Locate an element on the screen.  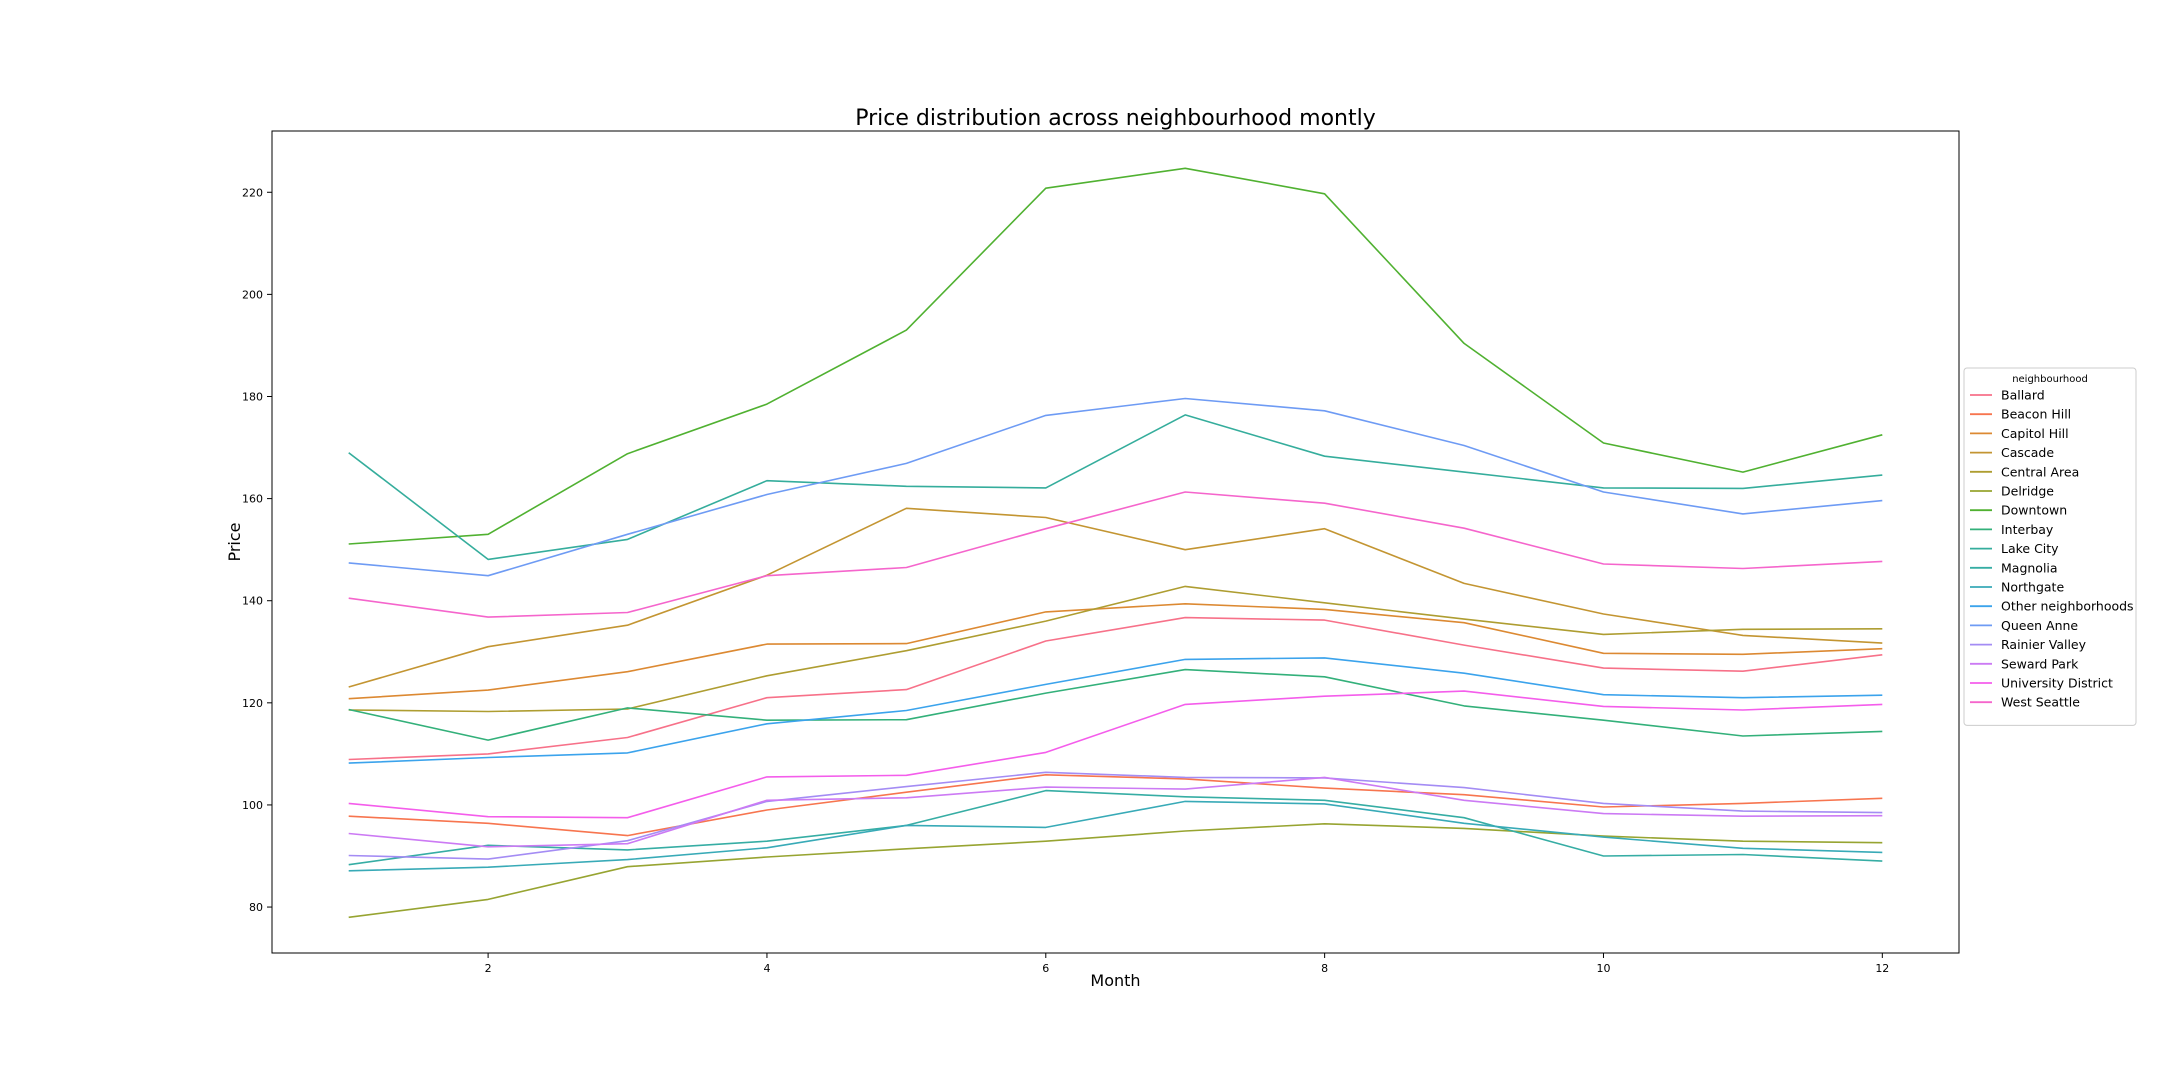
series-line-queen-anne is located at coordinates (1115, 487).